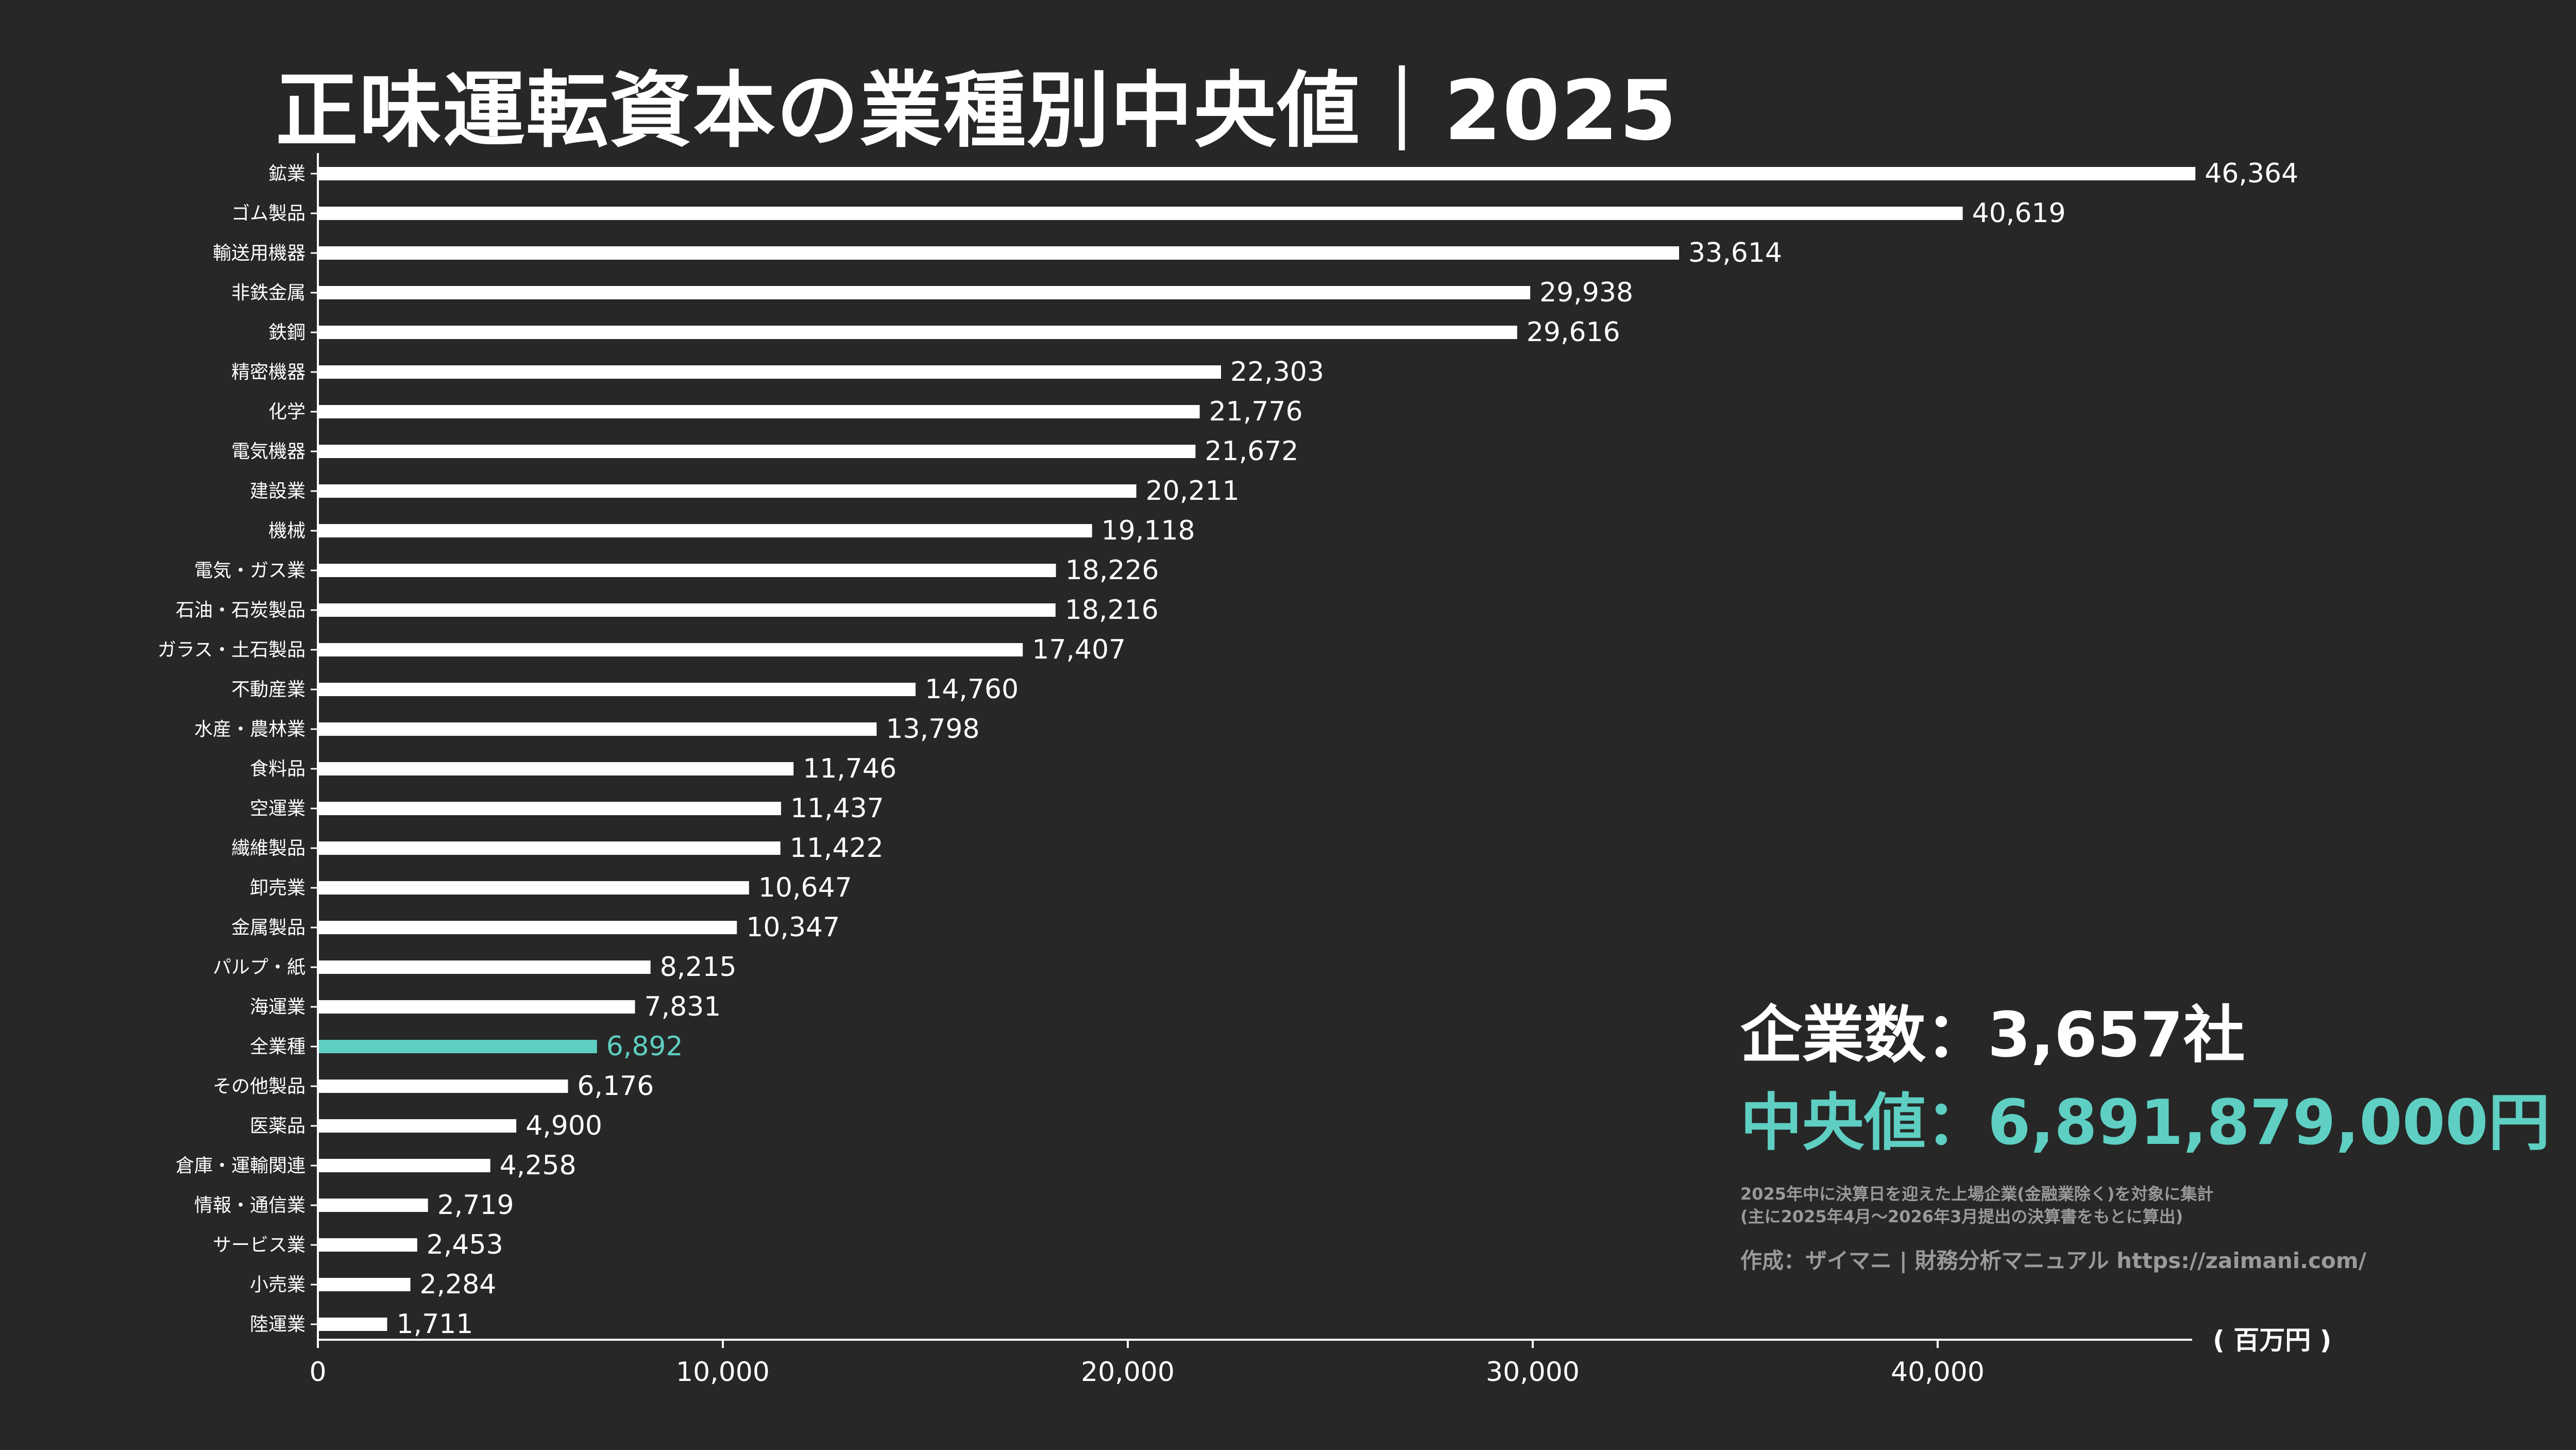 The height and width of the screenshot is (1450, 2576). I want to click on credit-text: 作成：ザイマニ | 財務分析マニュアル https://zaimani.com/, so click(2053, 1260).